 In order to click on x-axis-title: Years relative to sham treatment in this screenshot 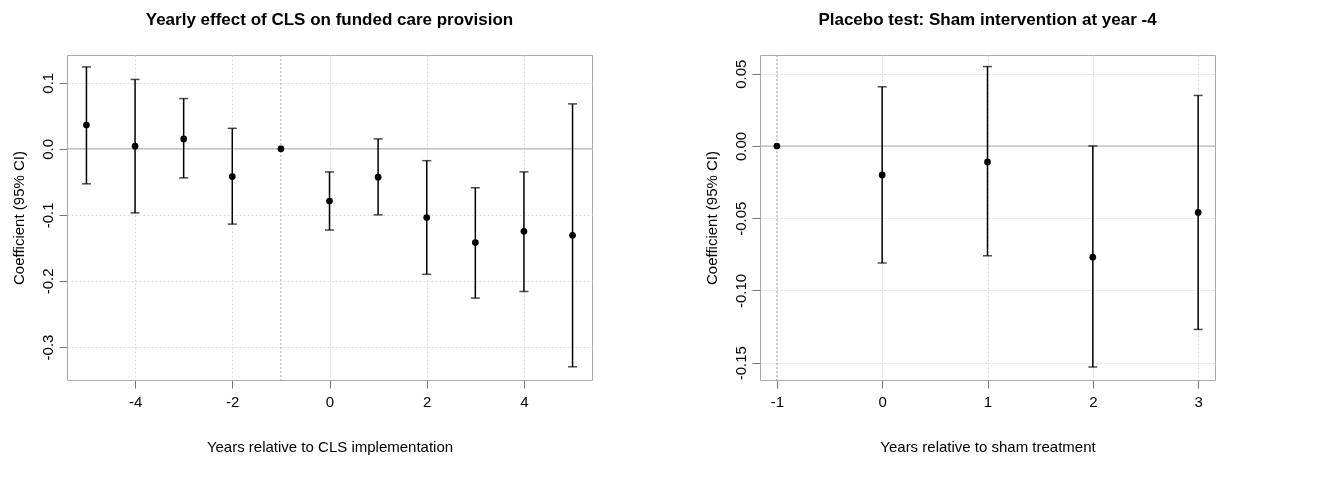, I will do `click(988, 446)`.